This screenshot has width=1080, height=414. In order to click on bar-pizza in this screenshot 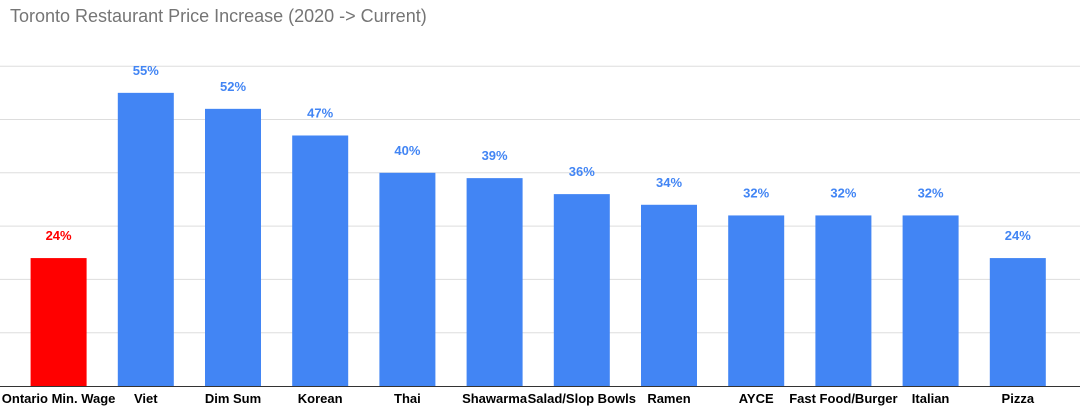, I will do `click(1017, 322)`.